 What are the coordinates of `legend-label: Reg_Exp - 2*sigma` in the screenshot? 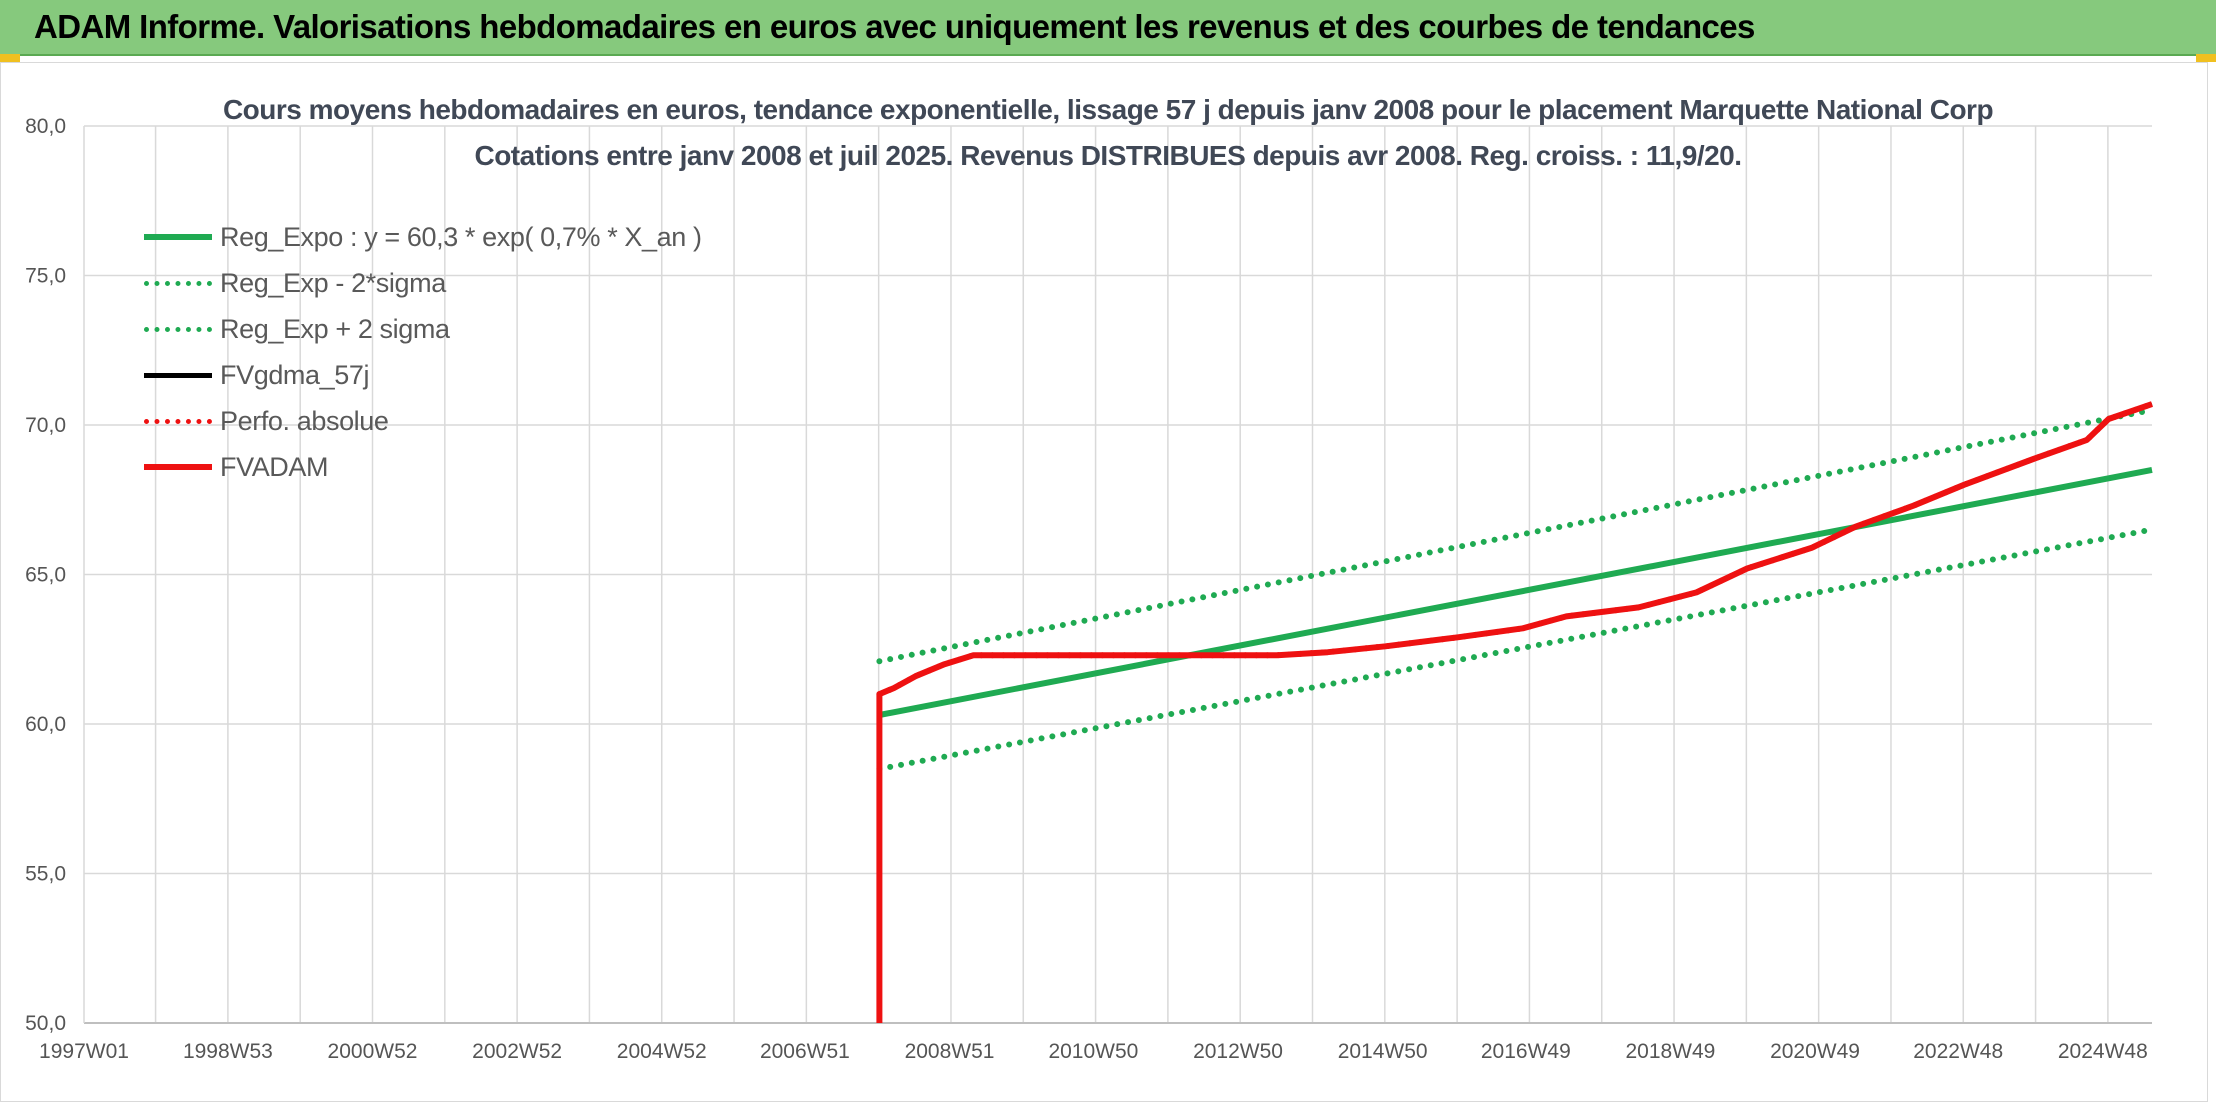 It's located at (333, 282).